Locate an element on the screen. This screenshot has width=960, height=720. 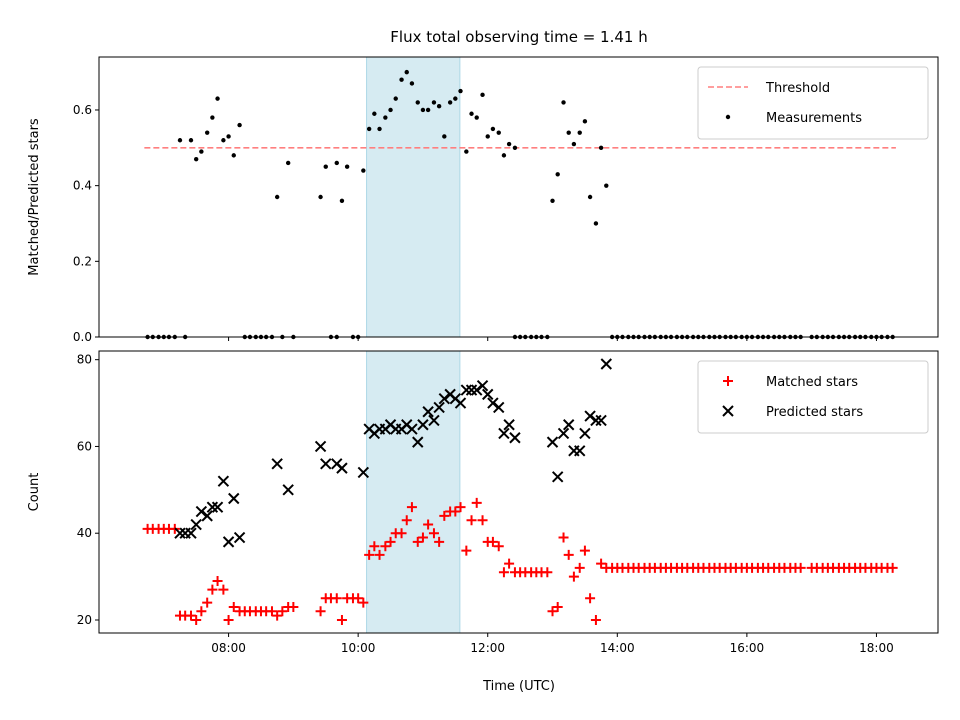
y-tick-label: 40 is located at coordinates (84, 533).